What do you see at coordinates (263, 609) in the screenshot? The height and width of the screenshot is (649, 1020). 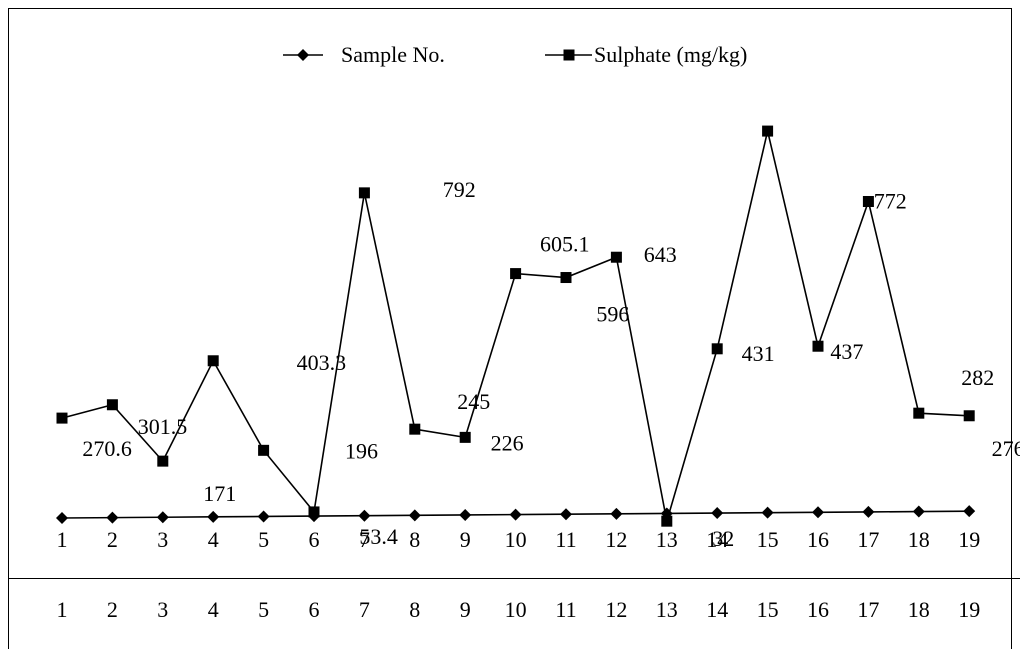 I see `table-cell: 5` at bounding box center [263, 609].